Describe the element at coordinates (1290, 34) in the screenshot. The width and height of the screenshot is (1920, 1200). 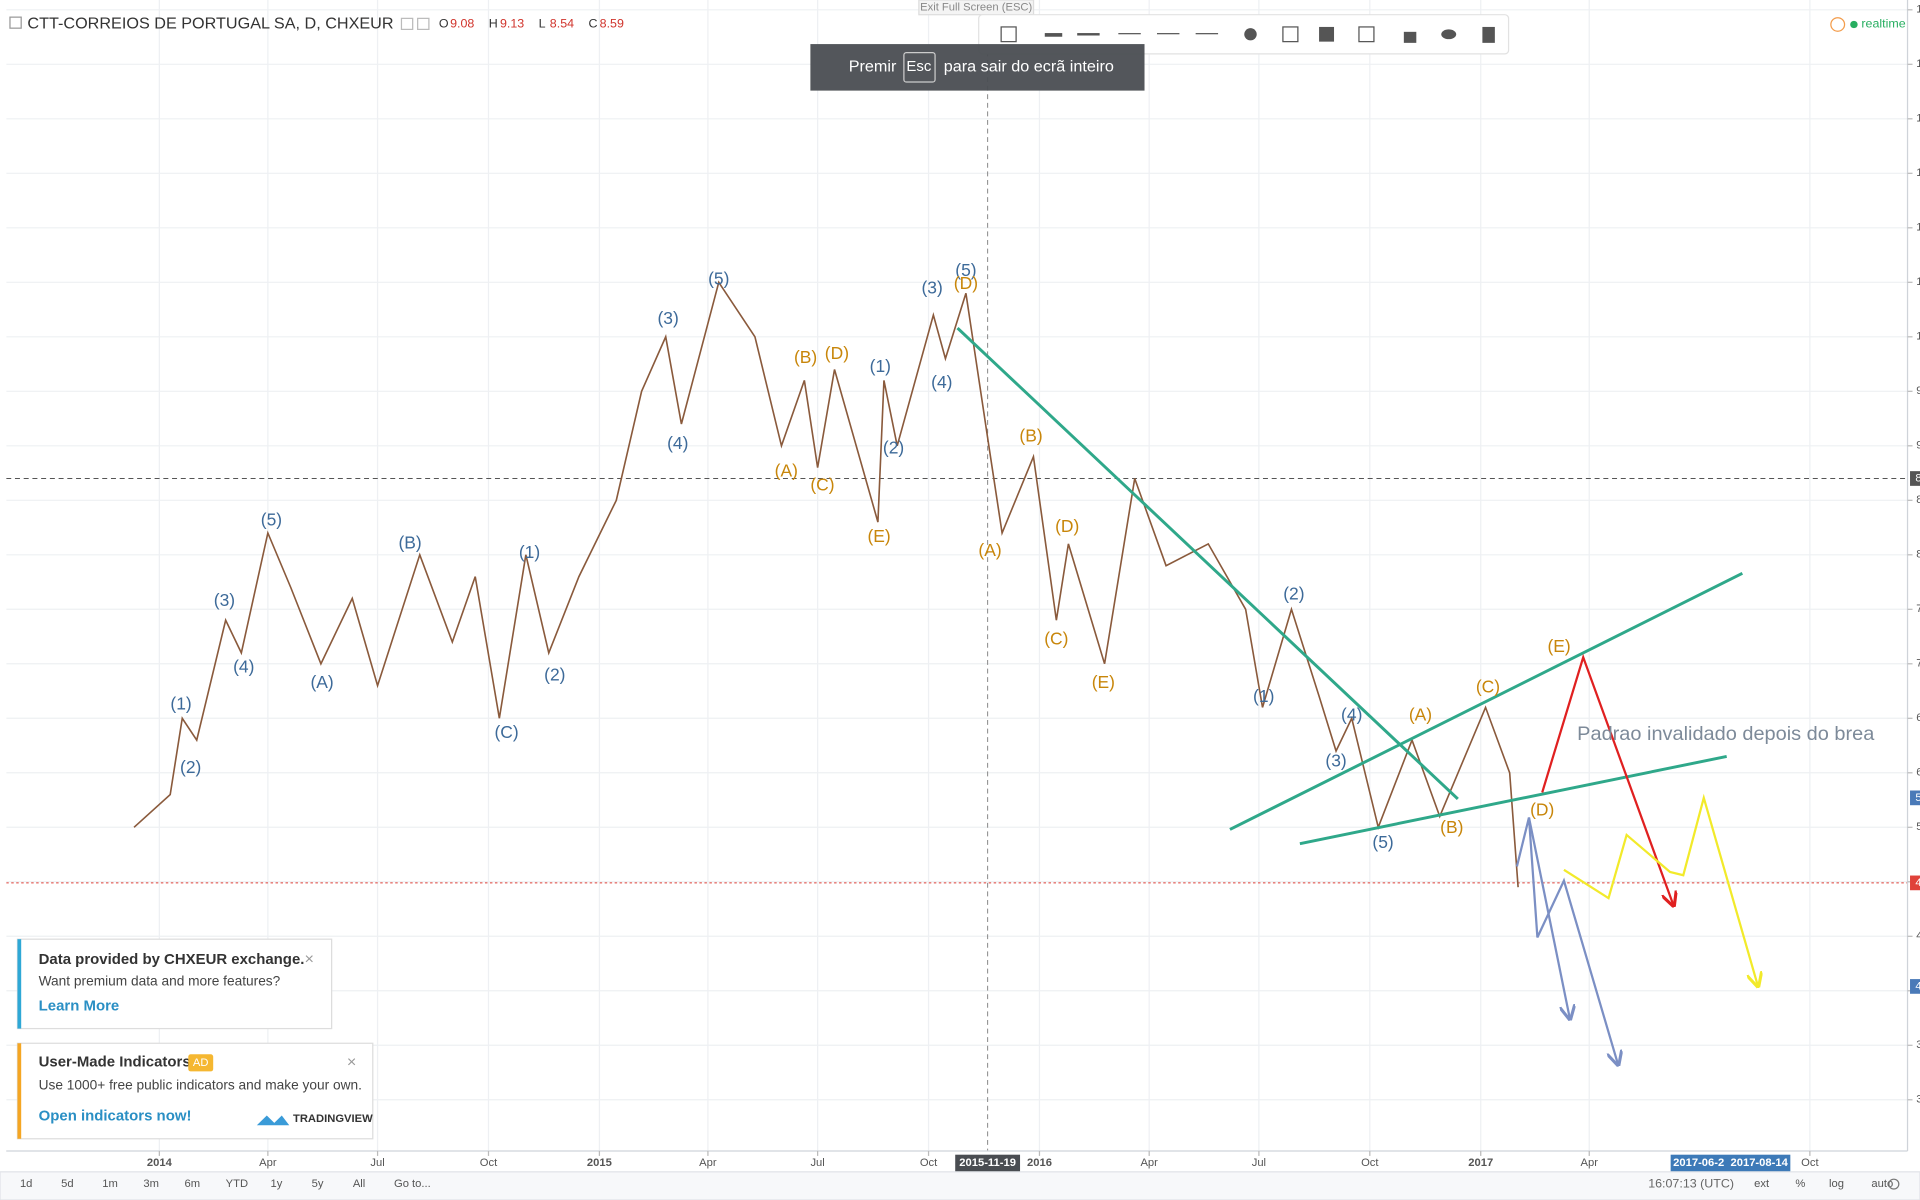
I see `tool-clone` at that location.